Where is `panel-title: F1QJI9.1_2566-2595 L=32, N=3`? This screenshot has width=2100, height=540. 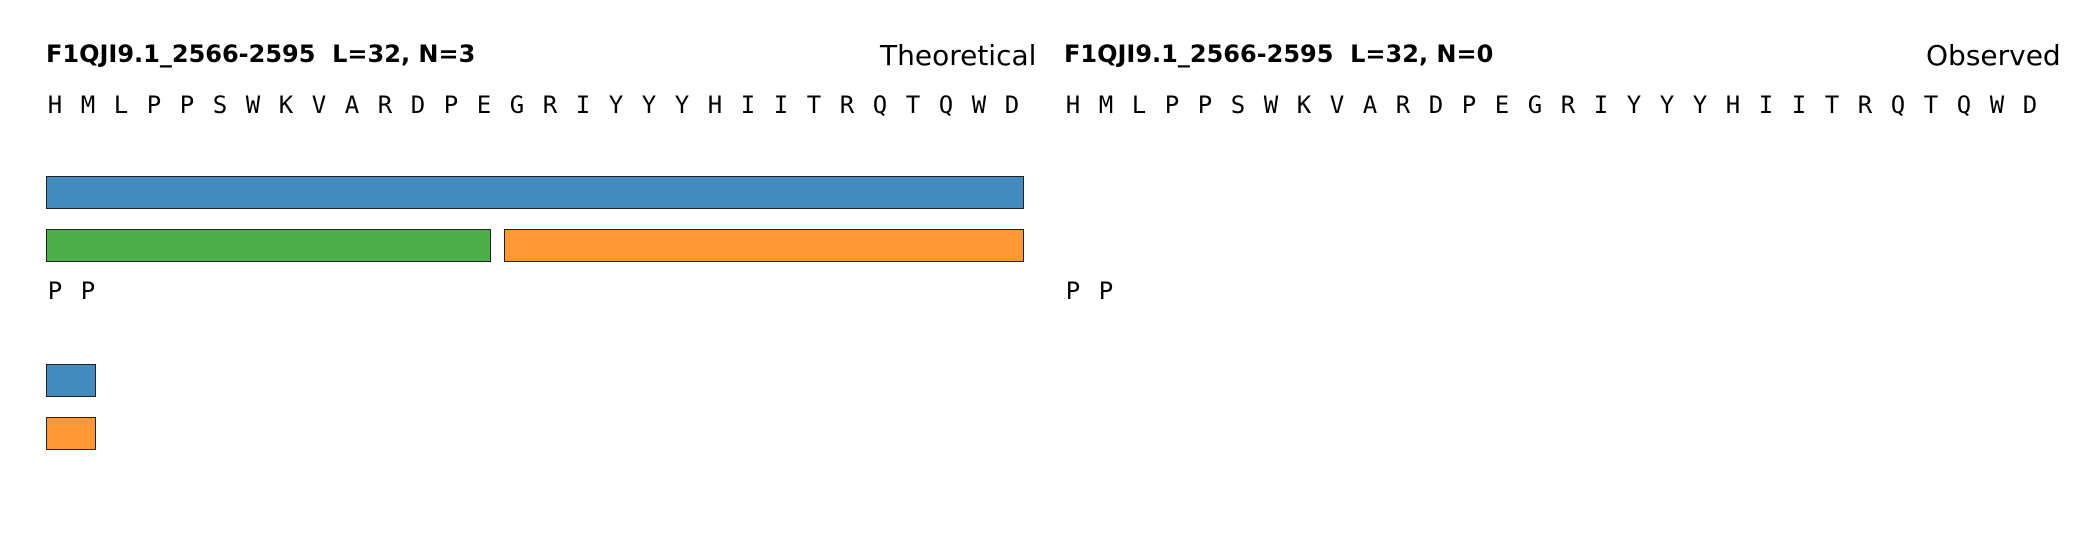
panel-title: F1QJI9.1_2566-2595 L=32, N=3 is located at coordinates (261, 54).